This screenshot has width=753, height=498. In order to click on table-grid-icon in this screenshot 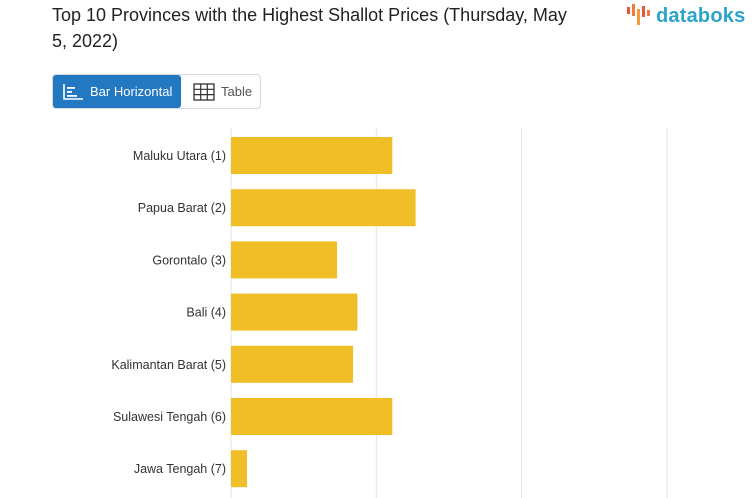, I will do `click(204, 91)`.